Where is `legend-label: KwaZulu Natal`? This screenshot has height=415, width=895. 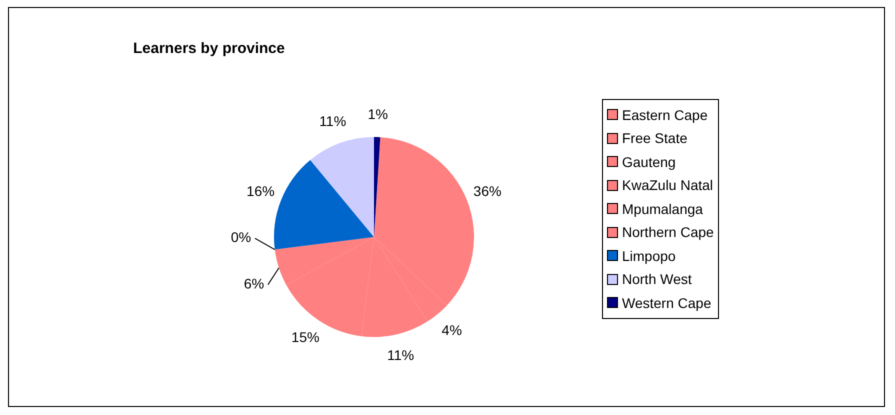 legend-label: KwaZulu Natal is located at coordinates (667, 186).